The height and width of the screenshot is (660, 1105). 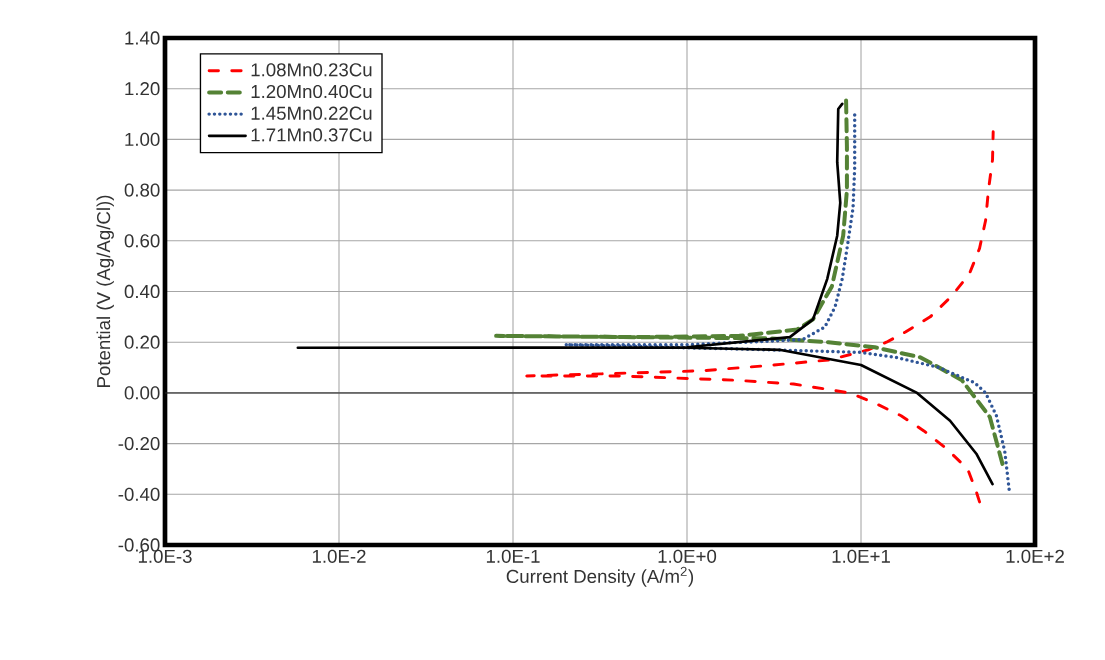 What do you see at coordinates (142, 89) in the screenshot?
I see `y-tick-label: 1.20` at bounding box center [142, 89].